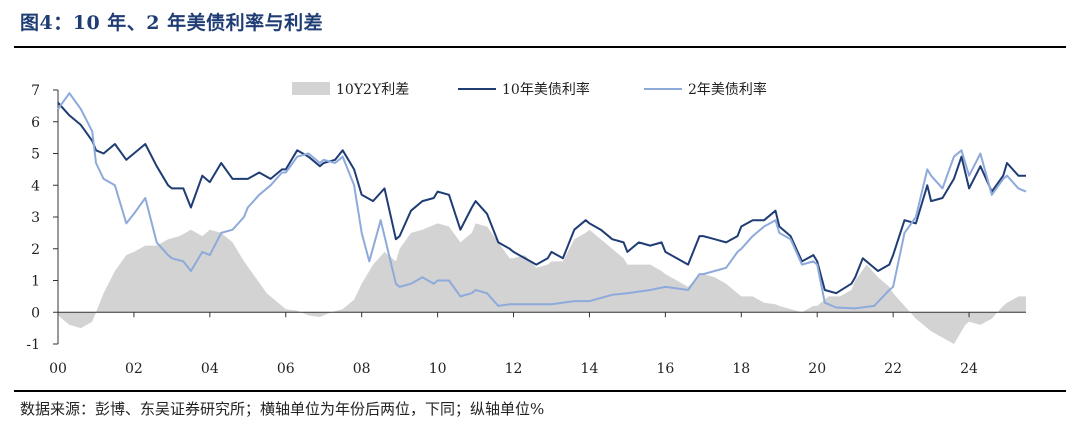  Describe the element at coordinates (969, 369) in the screenshot. I see `x-tick-label: 24` at that location.